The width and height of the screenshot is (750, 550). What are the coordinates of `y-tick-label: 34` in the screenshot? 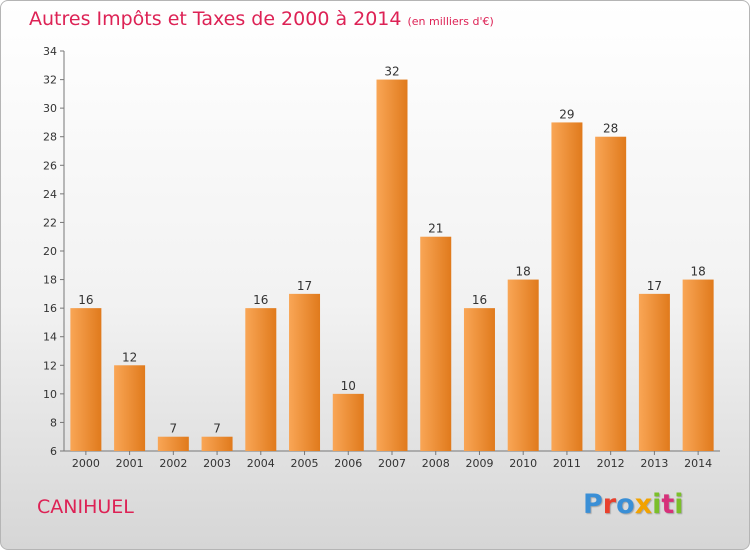 It's located at (50, 51).